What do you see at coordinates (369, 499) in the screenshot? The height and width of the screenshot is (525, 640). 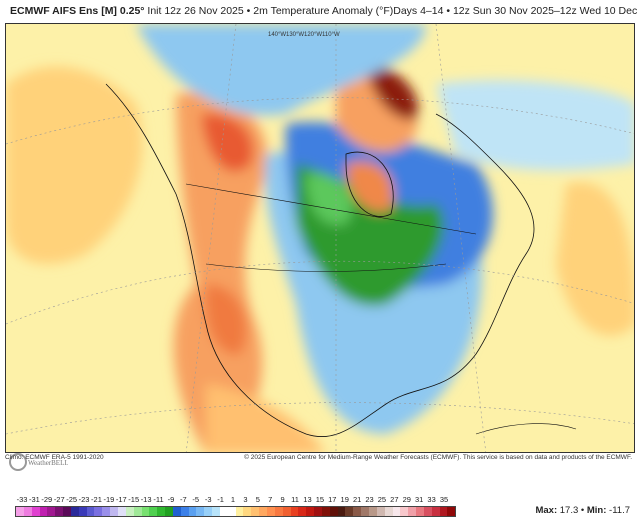 I see `colorbar-tick-label: 23` at bounding box center [369, 499].